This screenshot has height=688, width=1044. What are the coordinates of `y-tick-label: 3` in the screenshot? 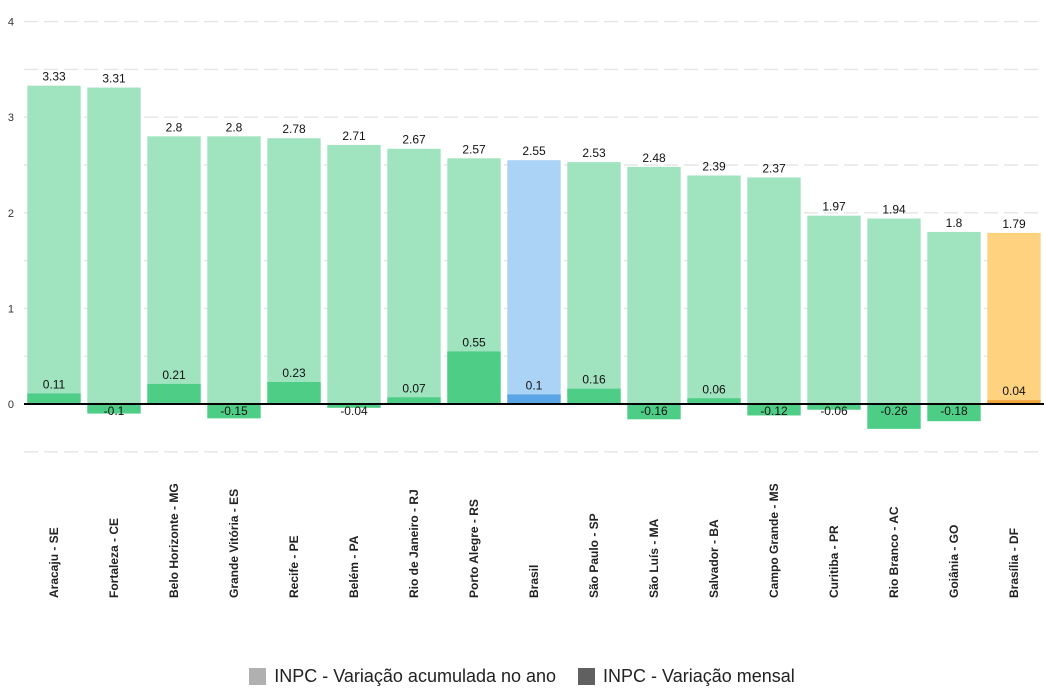 It's located at (11, 118).